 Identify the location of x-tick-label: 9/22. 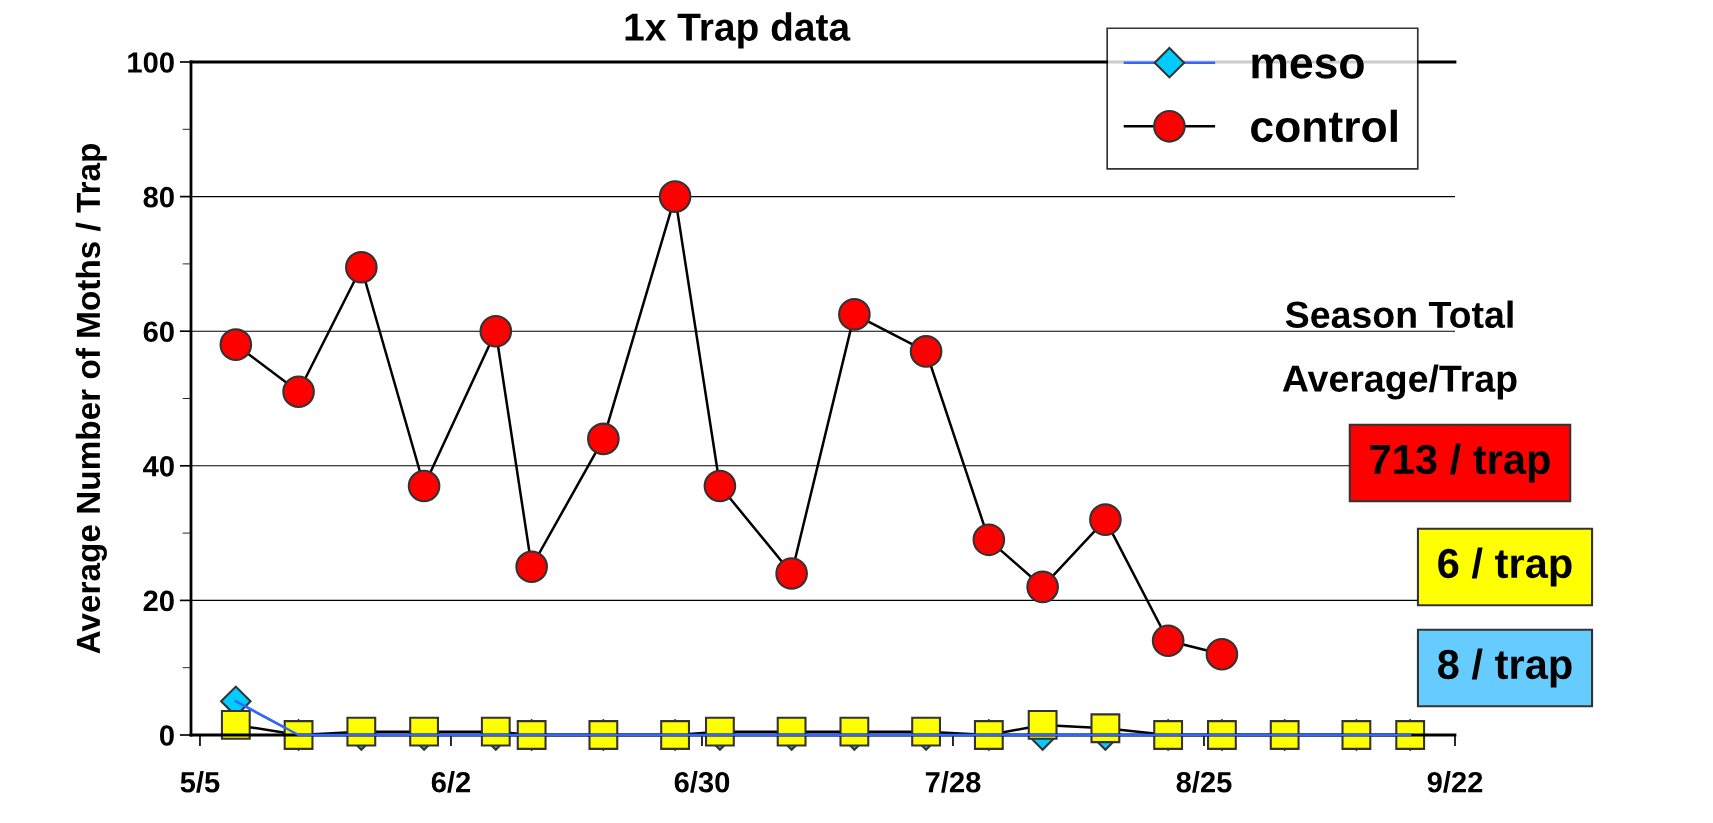
(1455, 782).